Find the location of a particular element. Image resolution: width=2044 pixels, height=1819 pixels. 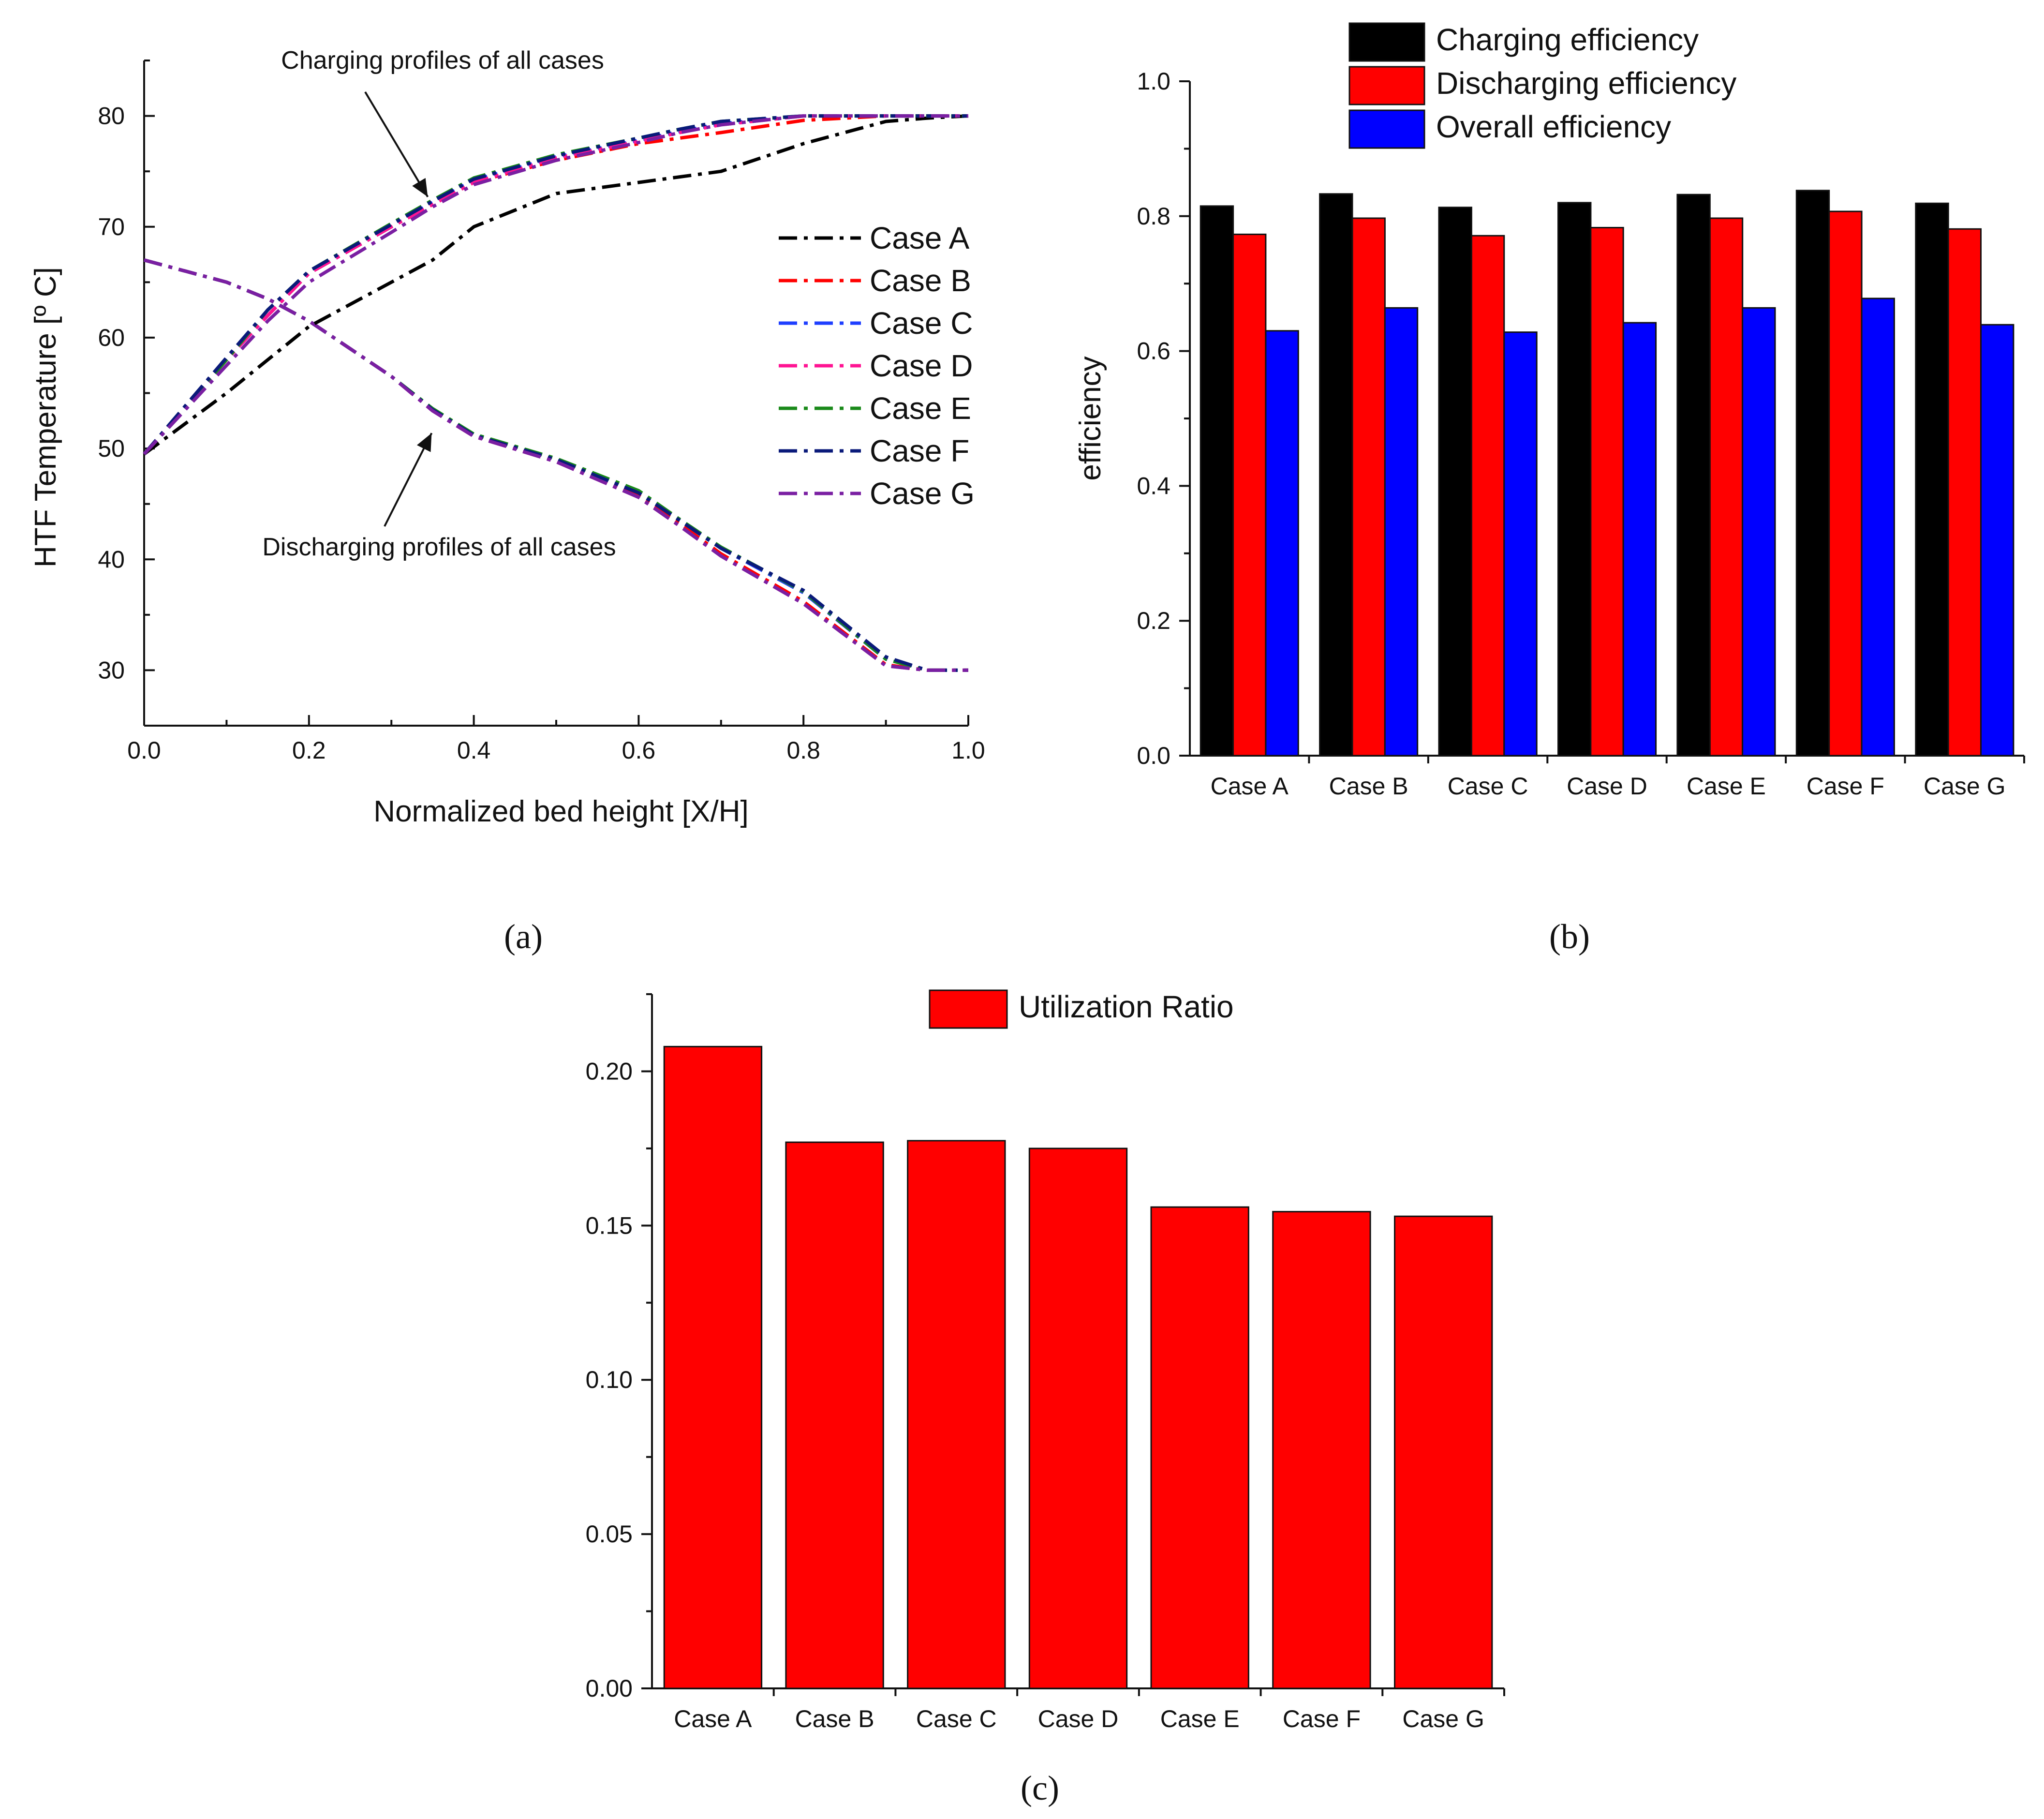

x-tick-label: 1.0 is located at coordinates (968, 750).